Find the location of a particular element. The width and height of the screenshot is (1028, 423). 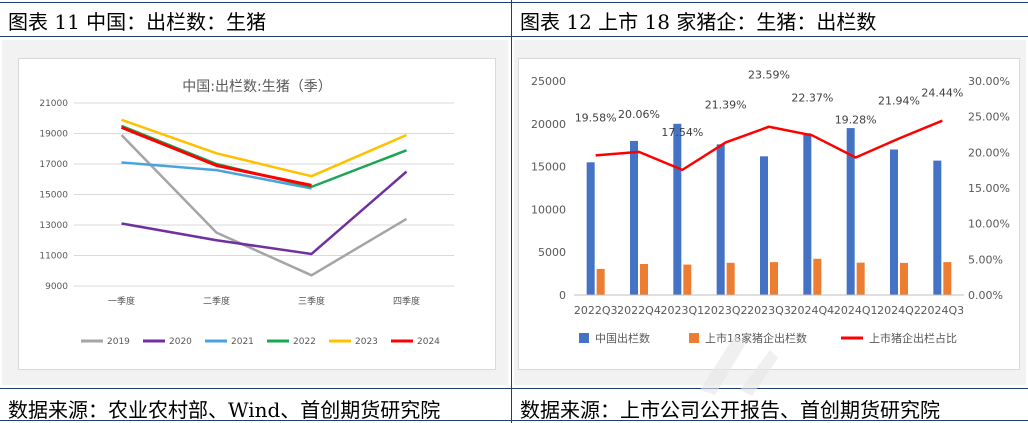

left-legend-label: 2019 is located at coordinates (118, 342).